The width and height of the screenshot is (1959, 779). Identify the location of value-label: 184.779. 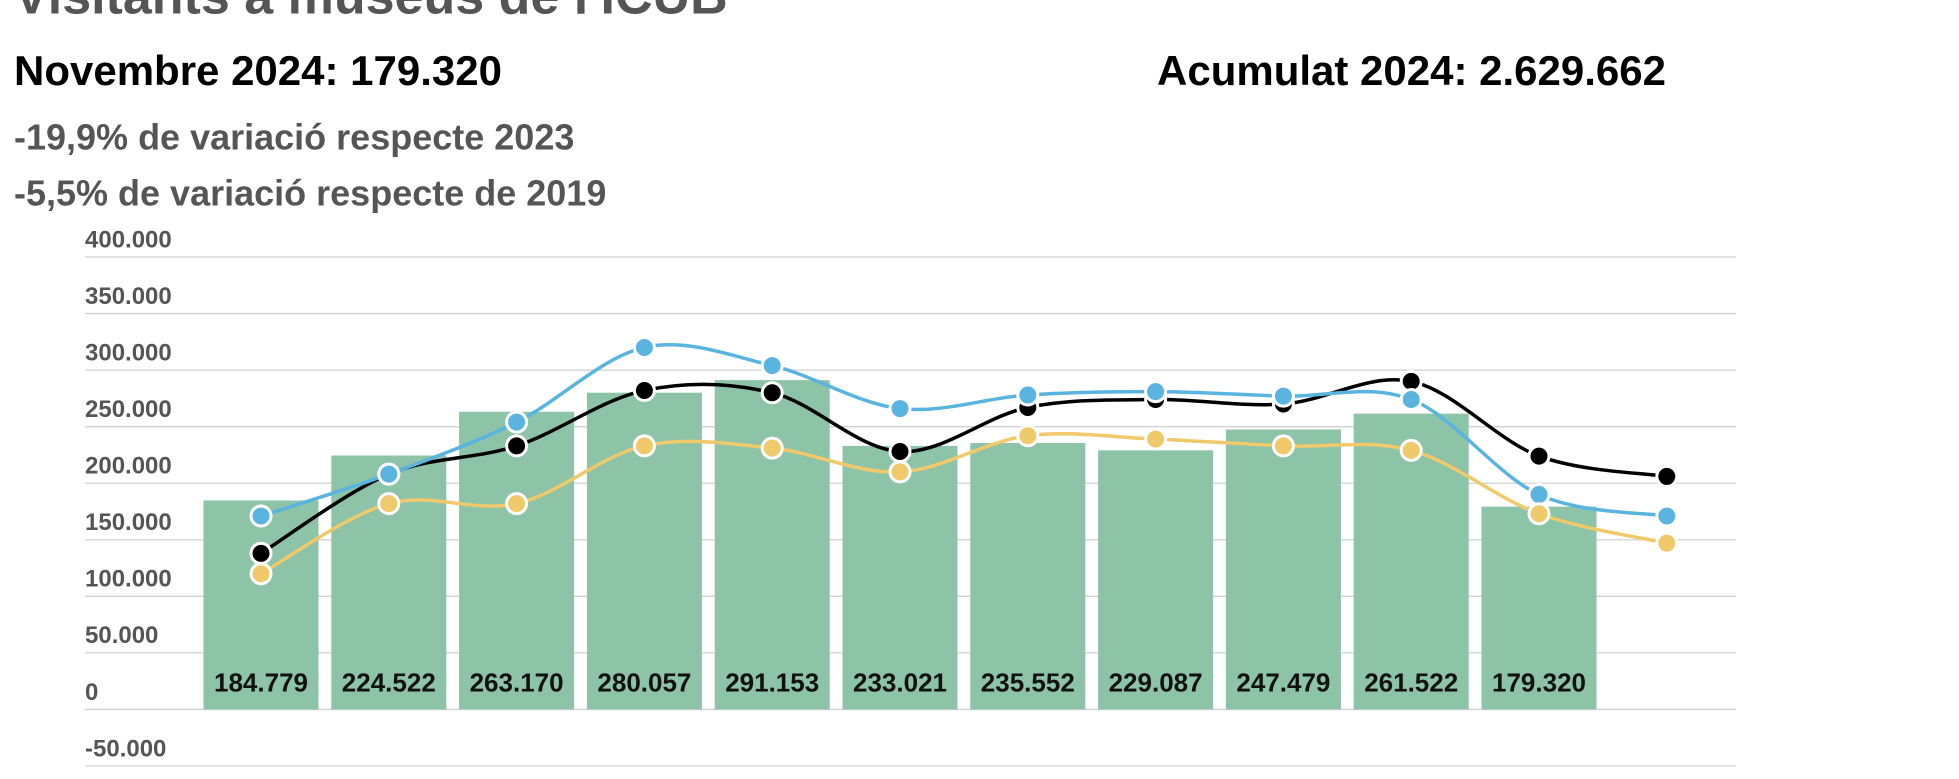
(261, 682).